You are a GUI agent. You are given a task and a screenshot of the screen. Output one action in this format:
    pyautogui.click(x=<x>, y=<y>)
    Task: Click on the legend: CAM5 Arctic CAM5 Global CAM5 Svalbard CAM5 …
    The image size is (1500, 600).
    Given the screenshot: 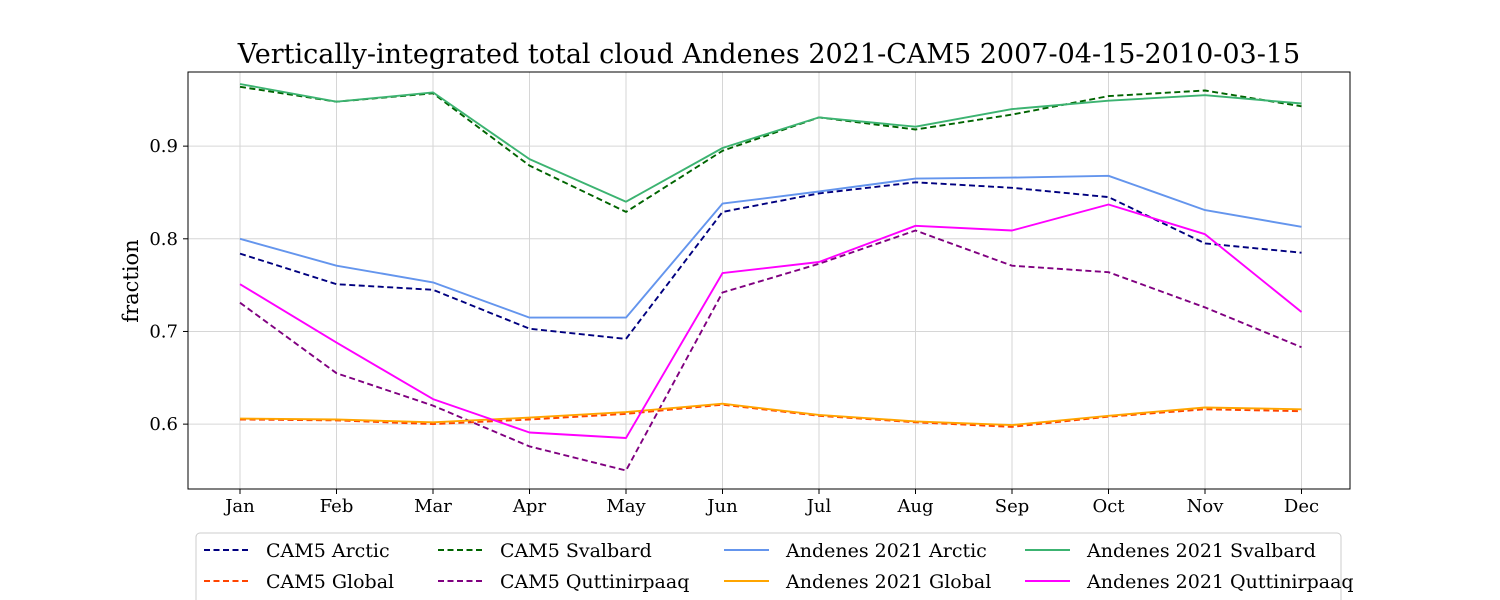 What is the action you would take?
    pyautogui.click(x=774, y=566)
    